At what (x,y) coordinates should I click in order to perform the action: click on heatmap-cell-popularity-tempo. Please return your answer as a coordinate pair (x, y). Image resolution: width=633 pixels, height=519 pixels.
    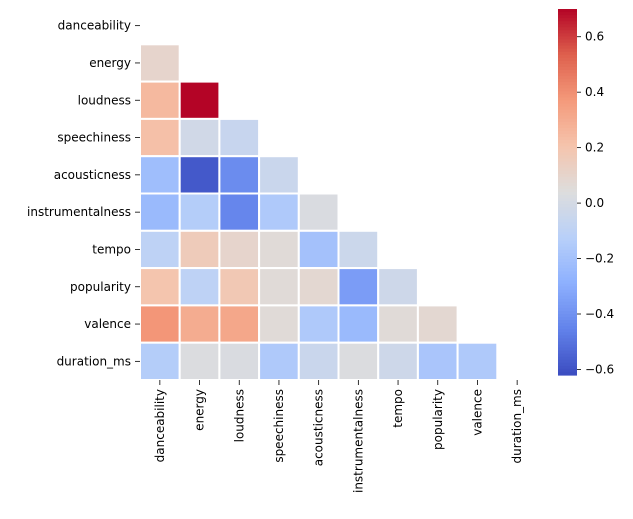
    Looking at the image, I should click on (398, 287).